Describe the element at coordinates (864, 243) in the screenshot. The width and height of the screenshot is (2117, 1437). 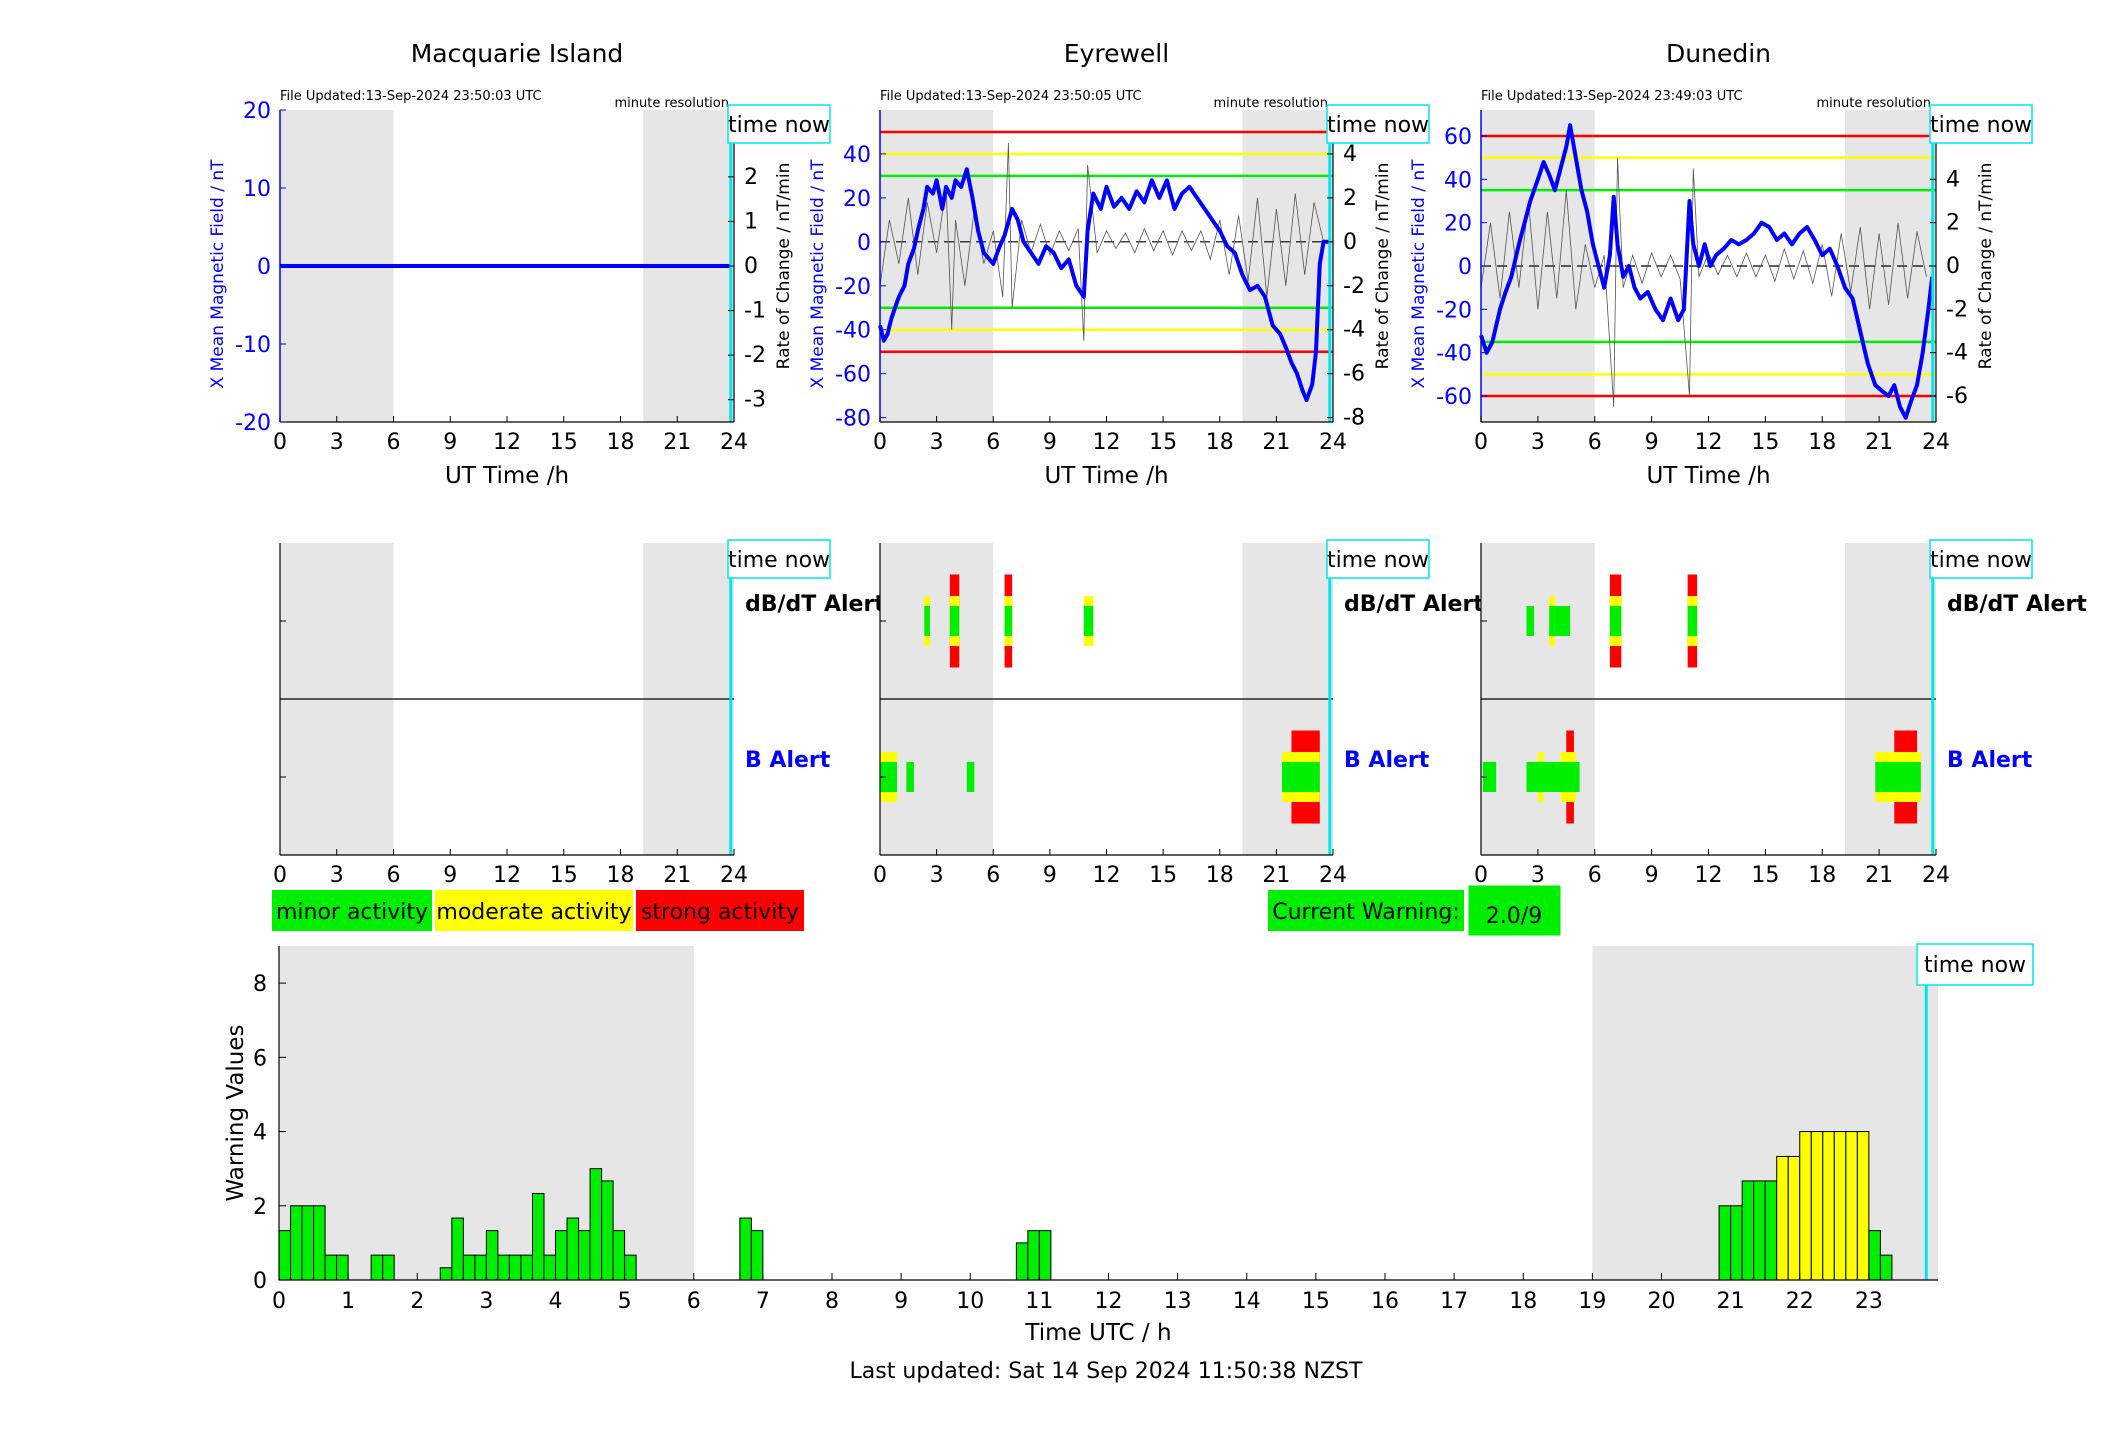
I see `y-tick-label-left: 0` at that location.